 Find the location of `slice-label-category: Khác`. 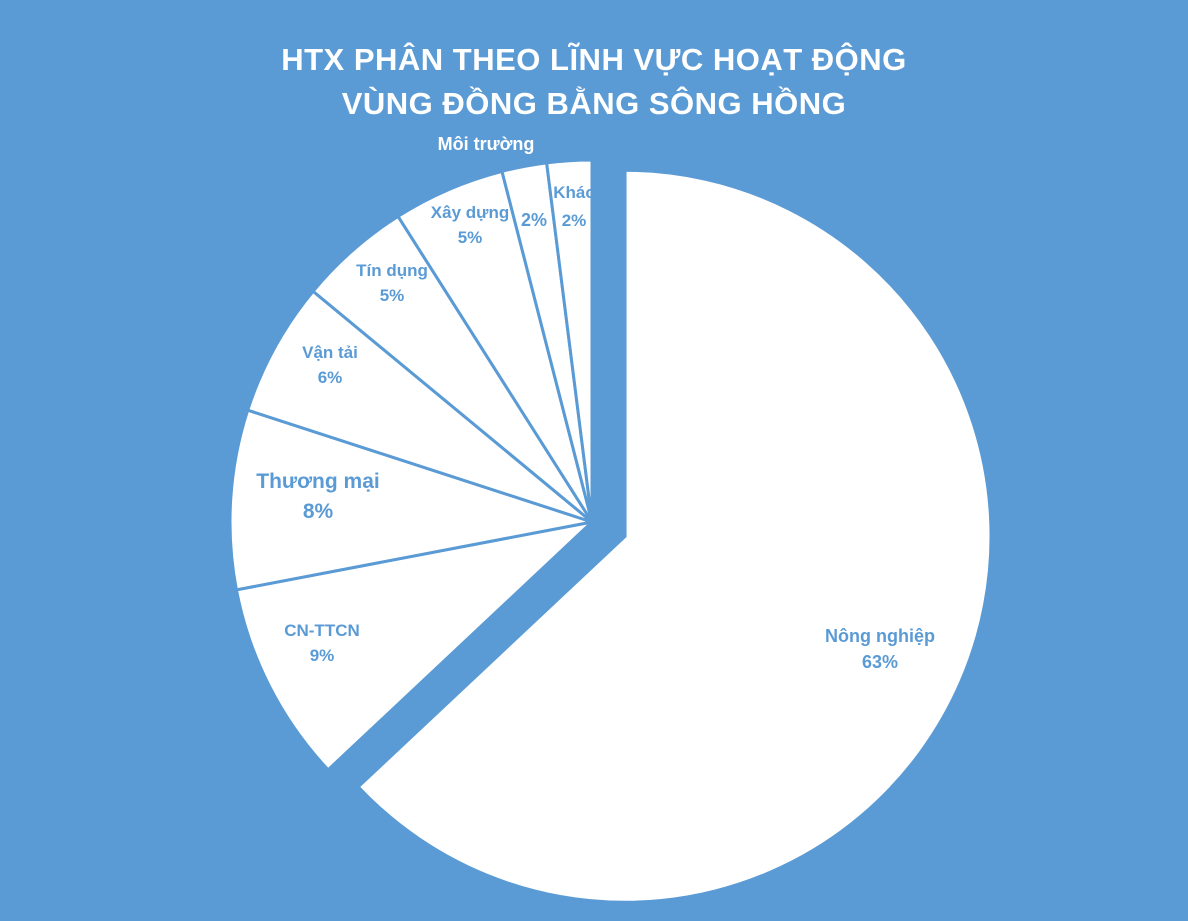

slice-label-category: Khác is located at coordinates (574, 192).